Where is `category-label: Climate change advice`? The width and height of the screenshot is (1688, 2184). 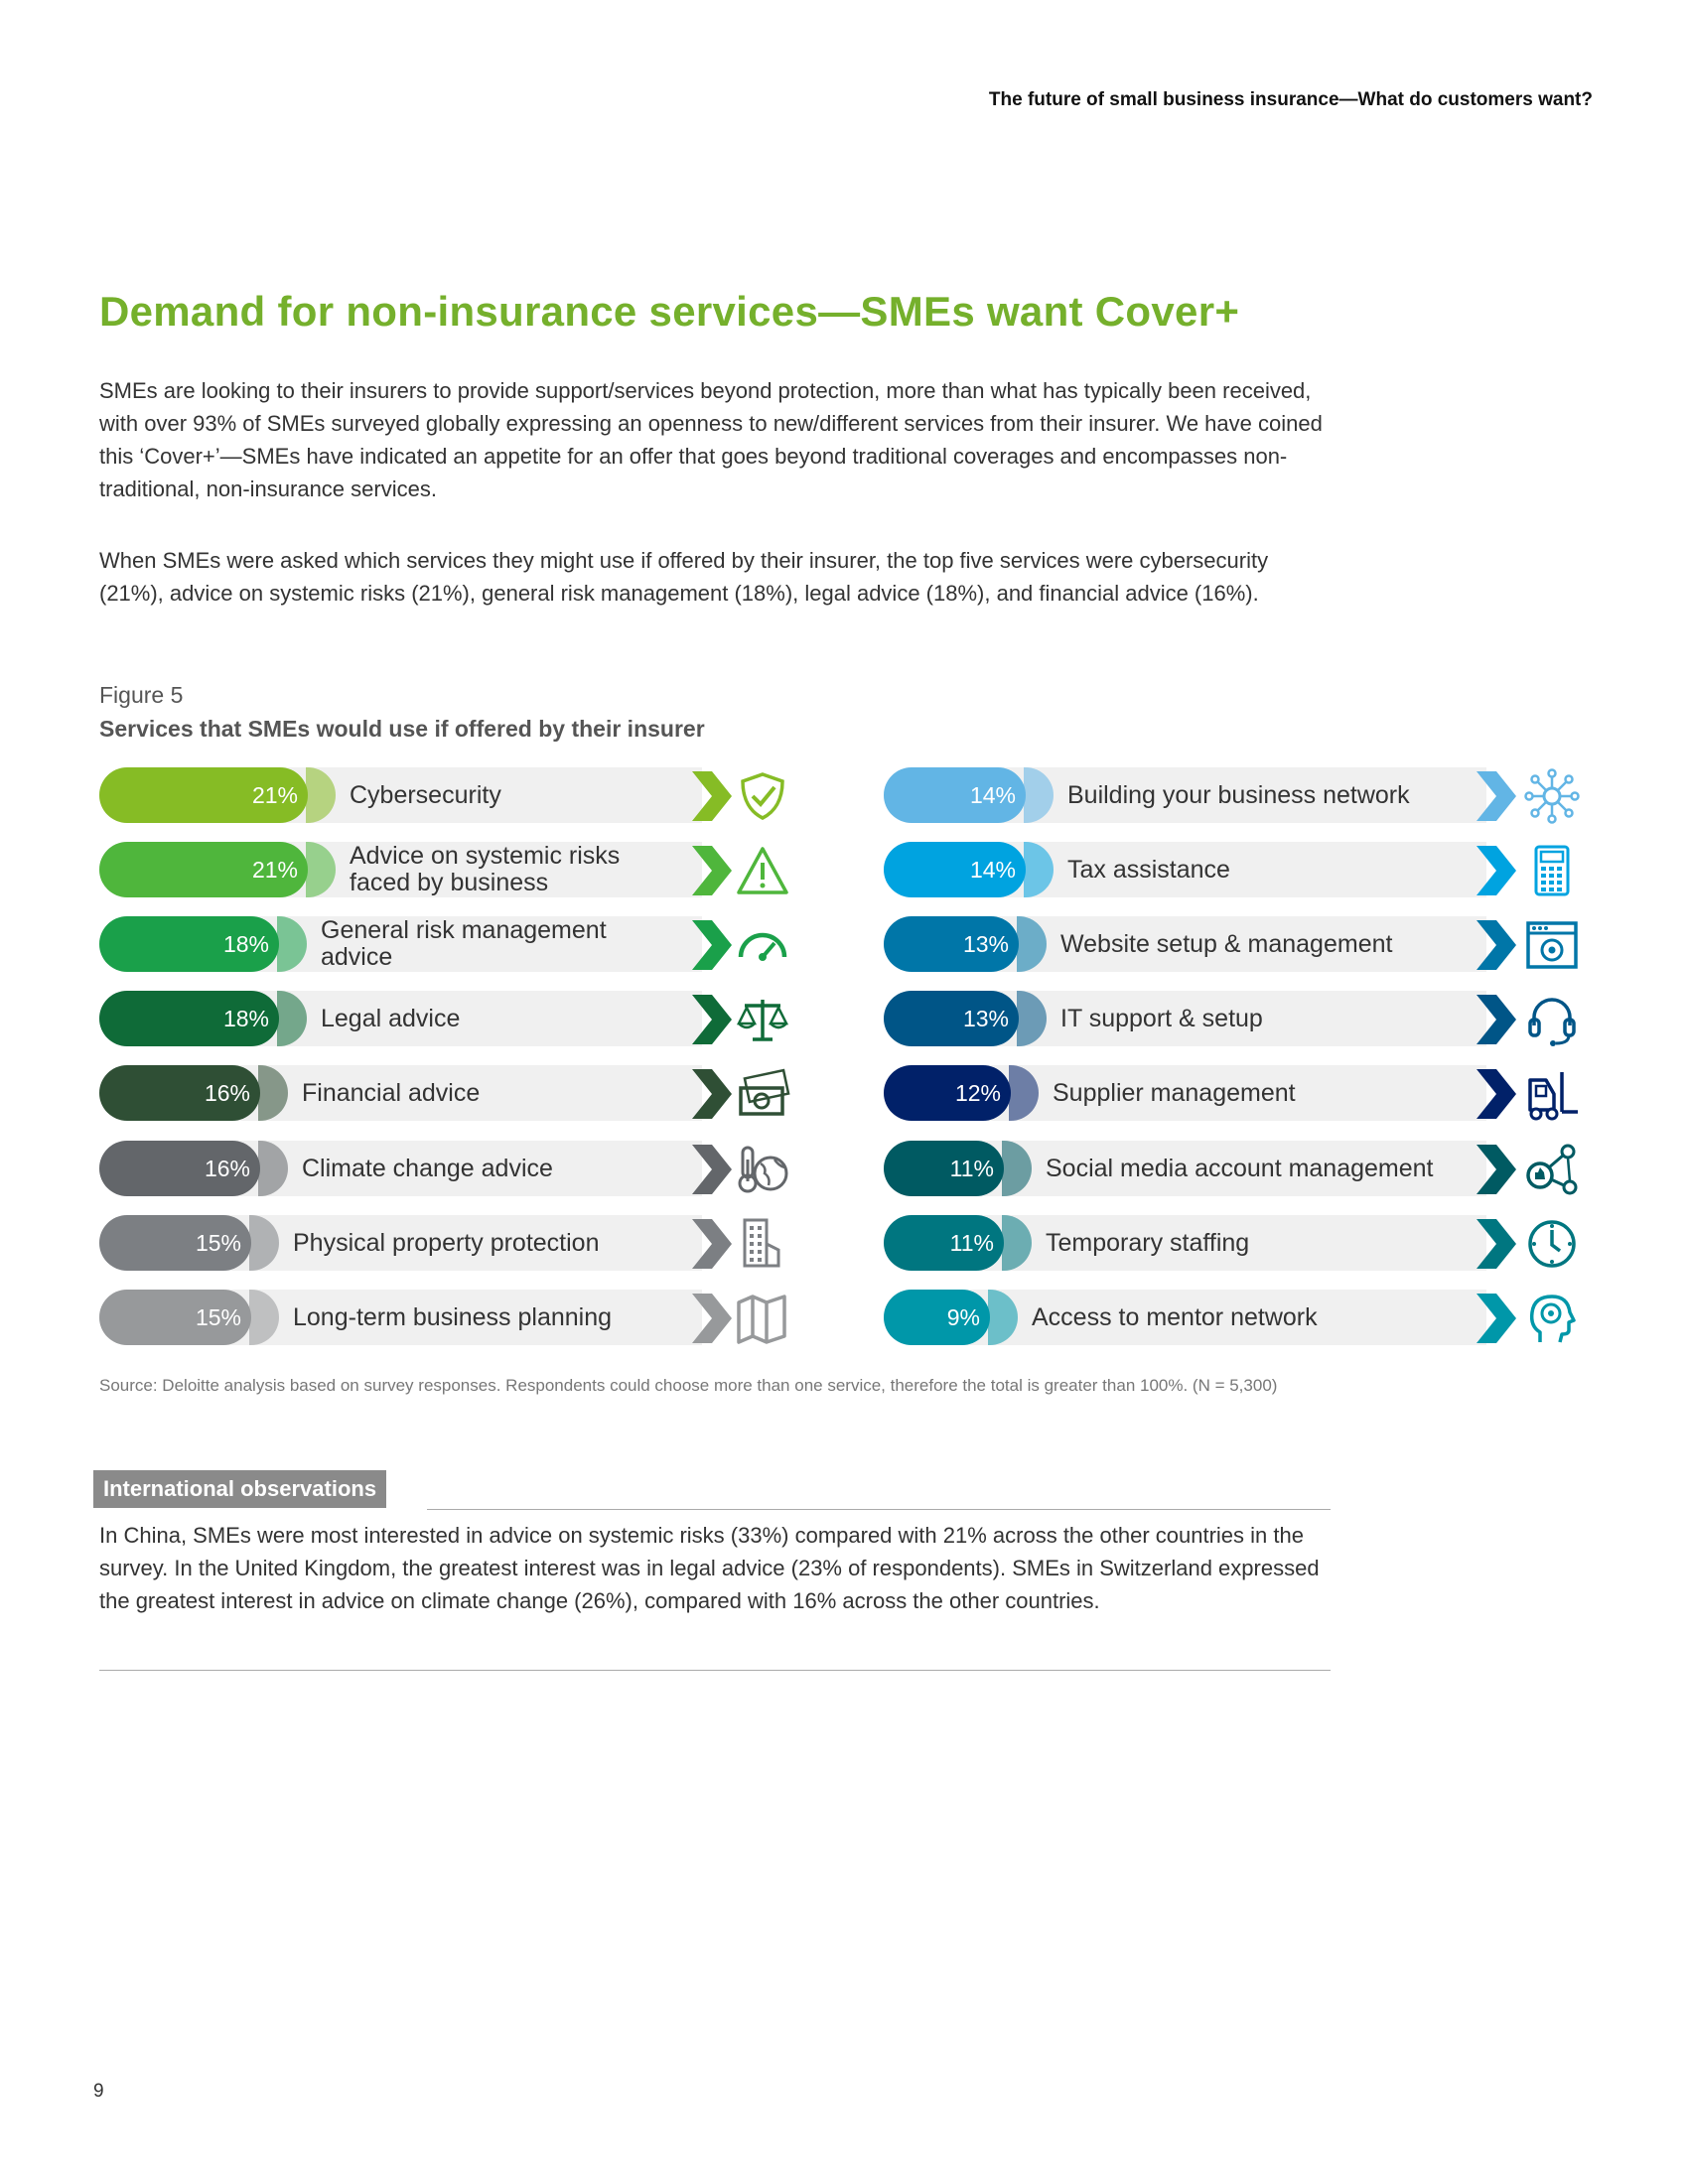 category-label: Climate change advice is located at coordinates (427, 1168).